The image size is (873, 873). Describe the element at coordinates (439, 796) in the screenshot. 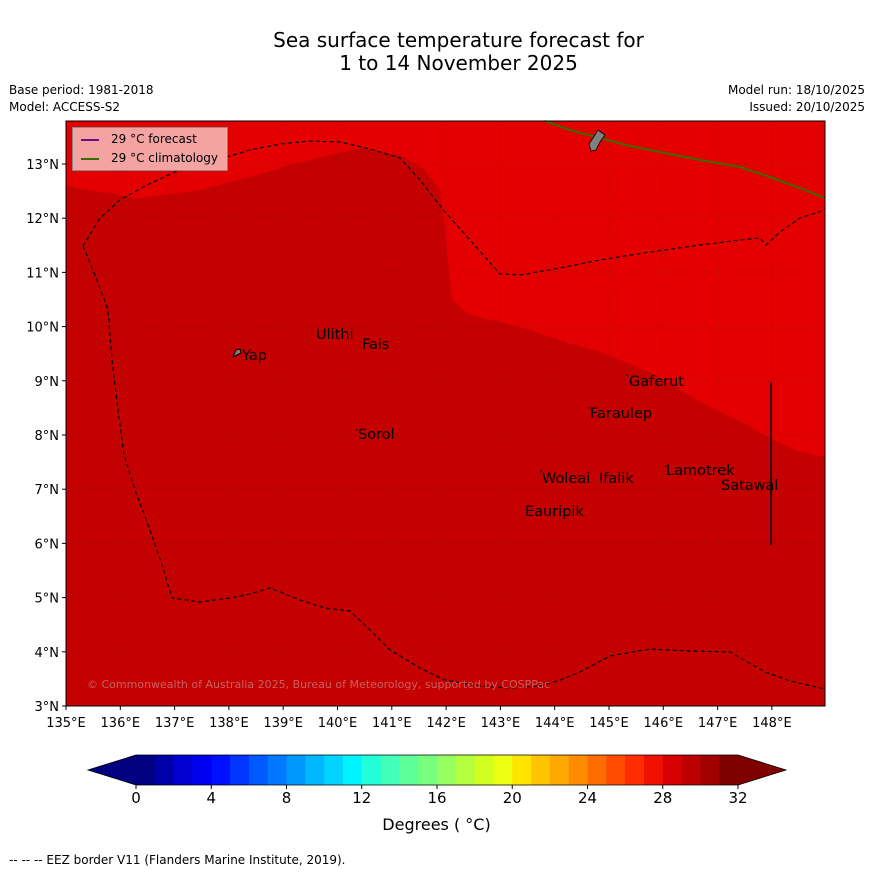

I see `colorbar-ticks: 0 4 8 12 16 20 24 28 32` at that location.